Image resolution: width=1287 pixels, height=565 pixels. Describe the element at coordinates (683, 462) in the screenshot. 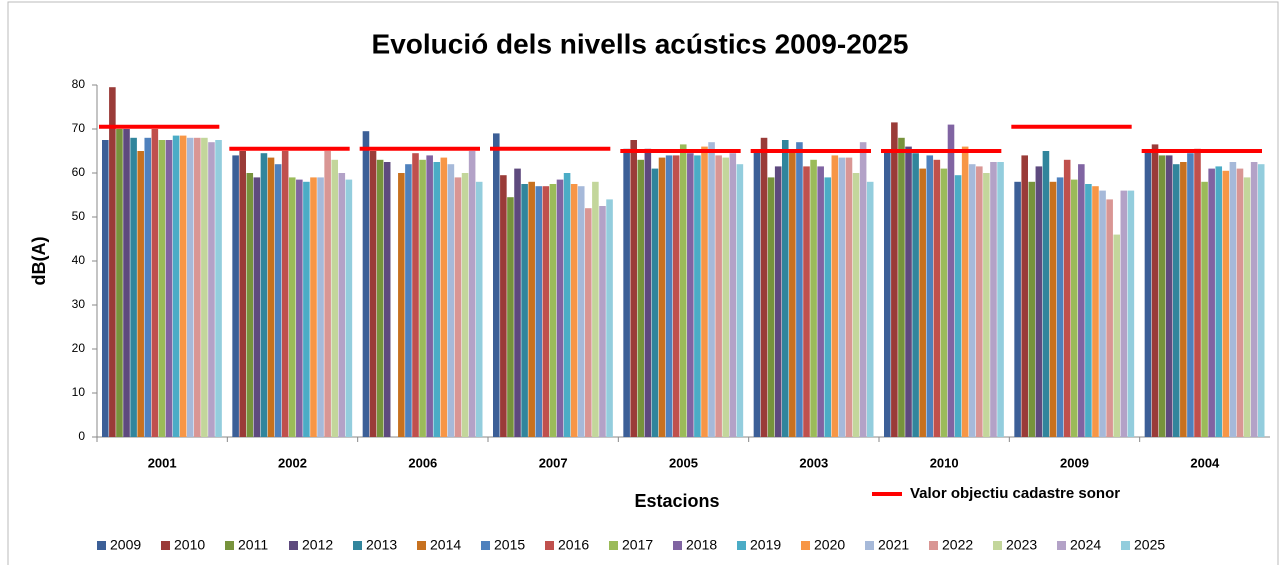

I see `x-tick-label: 2005` at that location.